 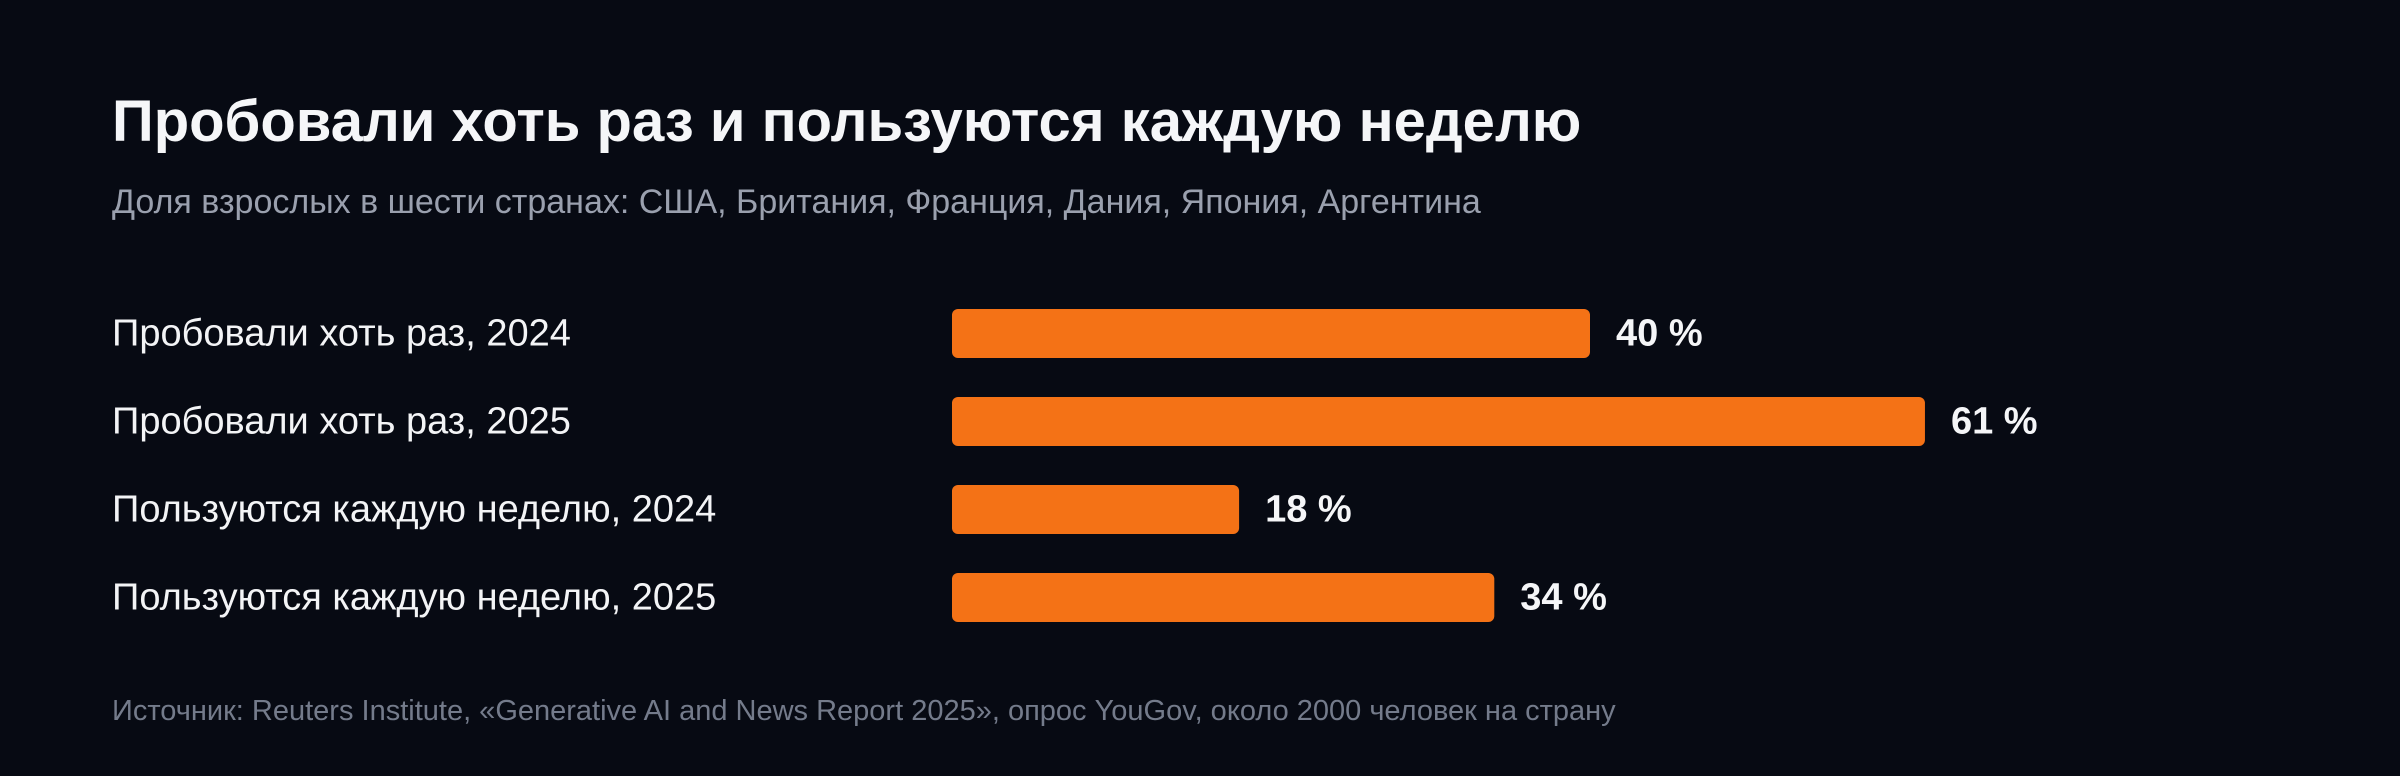 What do you see at coordinates (1563, 598) in the screenshot?
I see `value-label: 34 %` at bounding box center [1563, 598].